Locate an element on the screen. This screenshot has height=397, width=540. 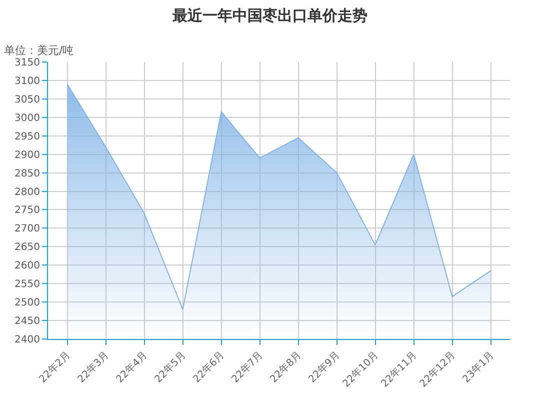
y-tick-label: 2750 is located at coordinates (27, 210).